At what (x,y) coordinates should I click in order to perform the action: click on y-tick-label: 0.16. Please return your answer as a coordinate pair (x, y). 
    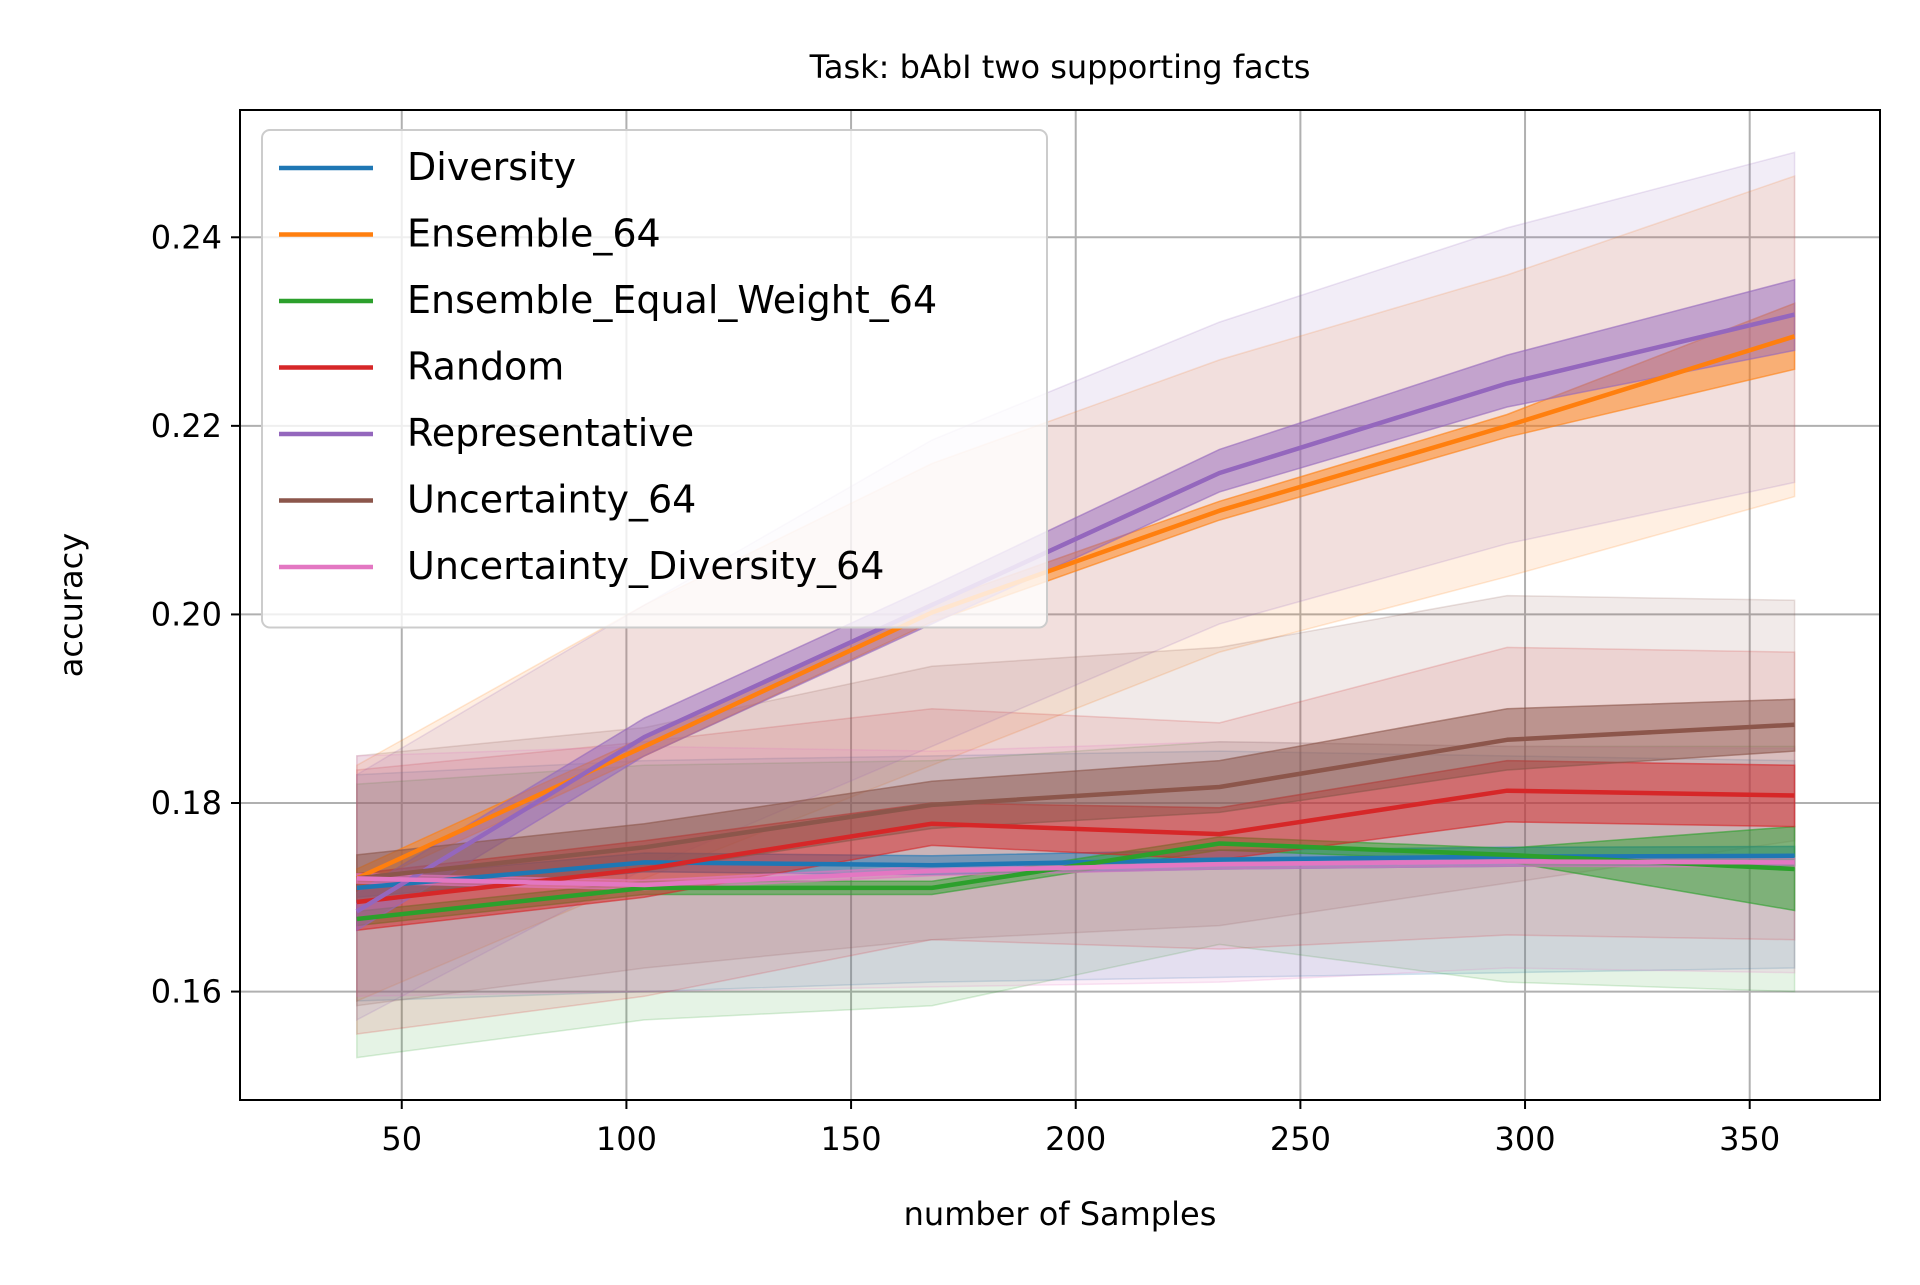
    Looking at the image, I should click on (186, 992).